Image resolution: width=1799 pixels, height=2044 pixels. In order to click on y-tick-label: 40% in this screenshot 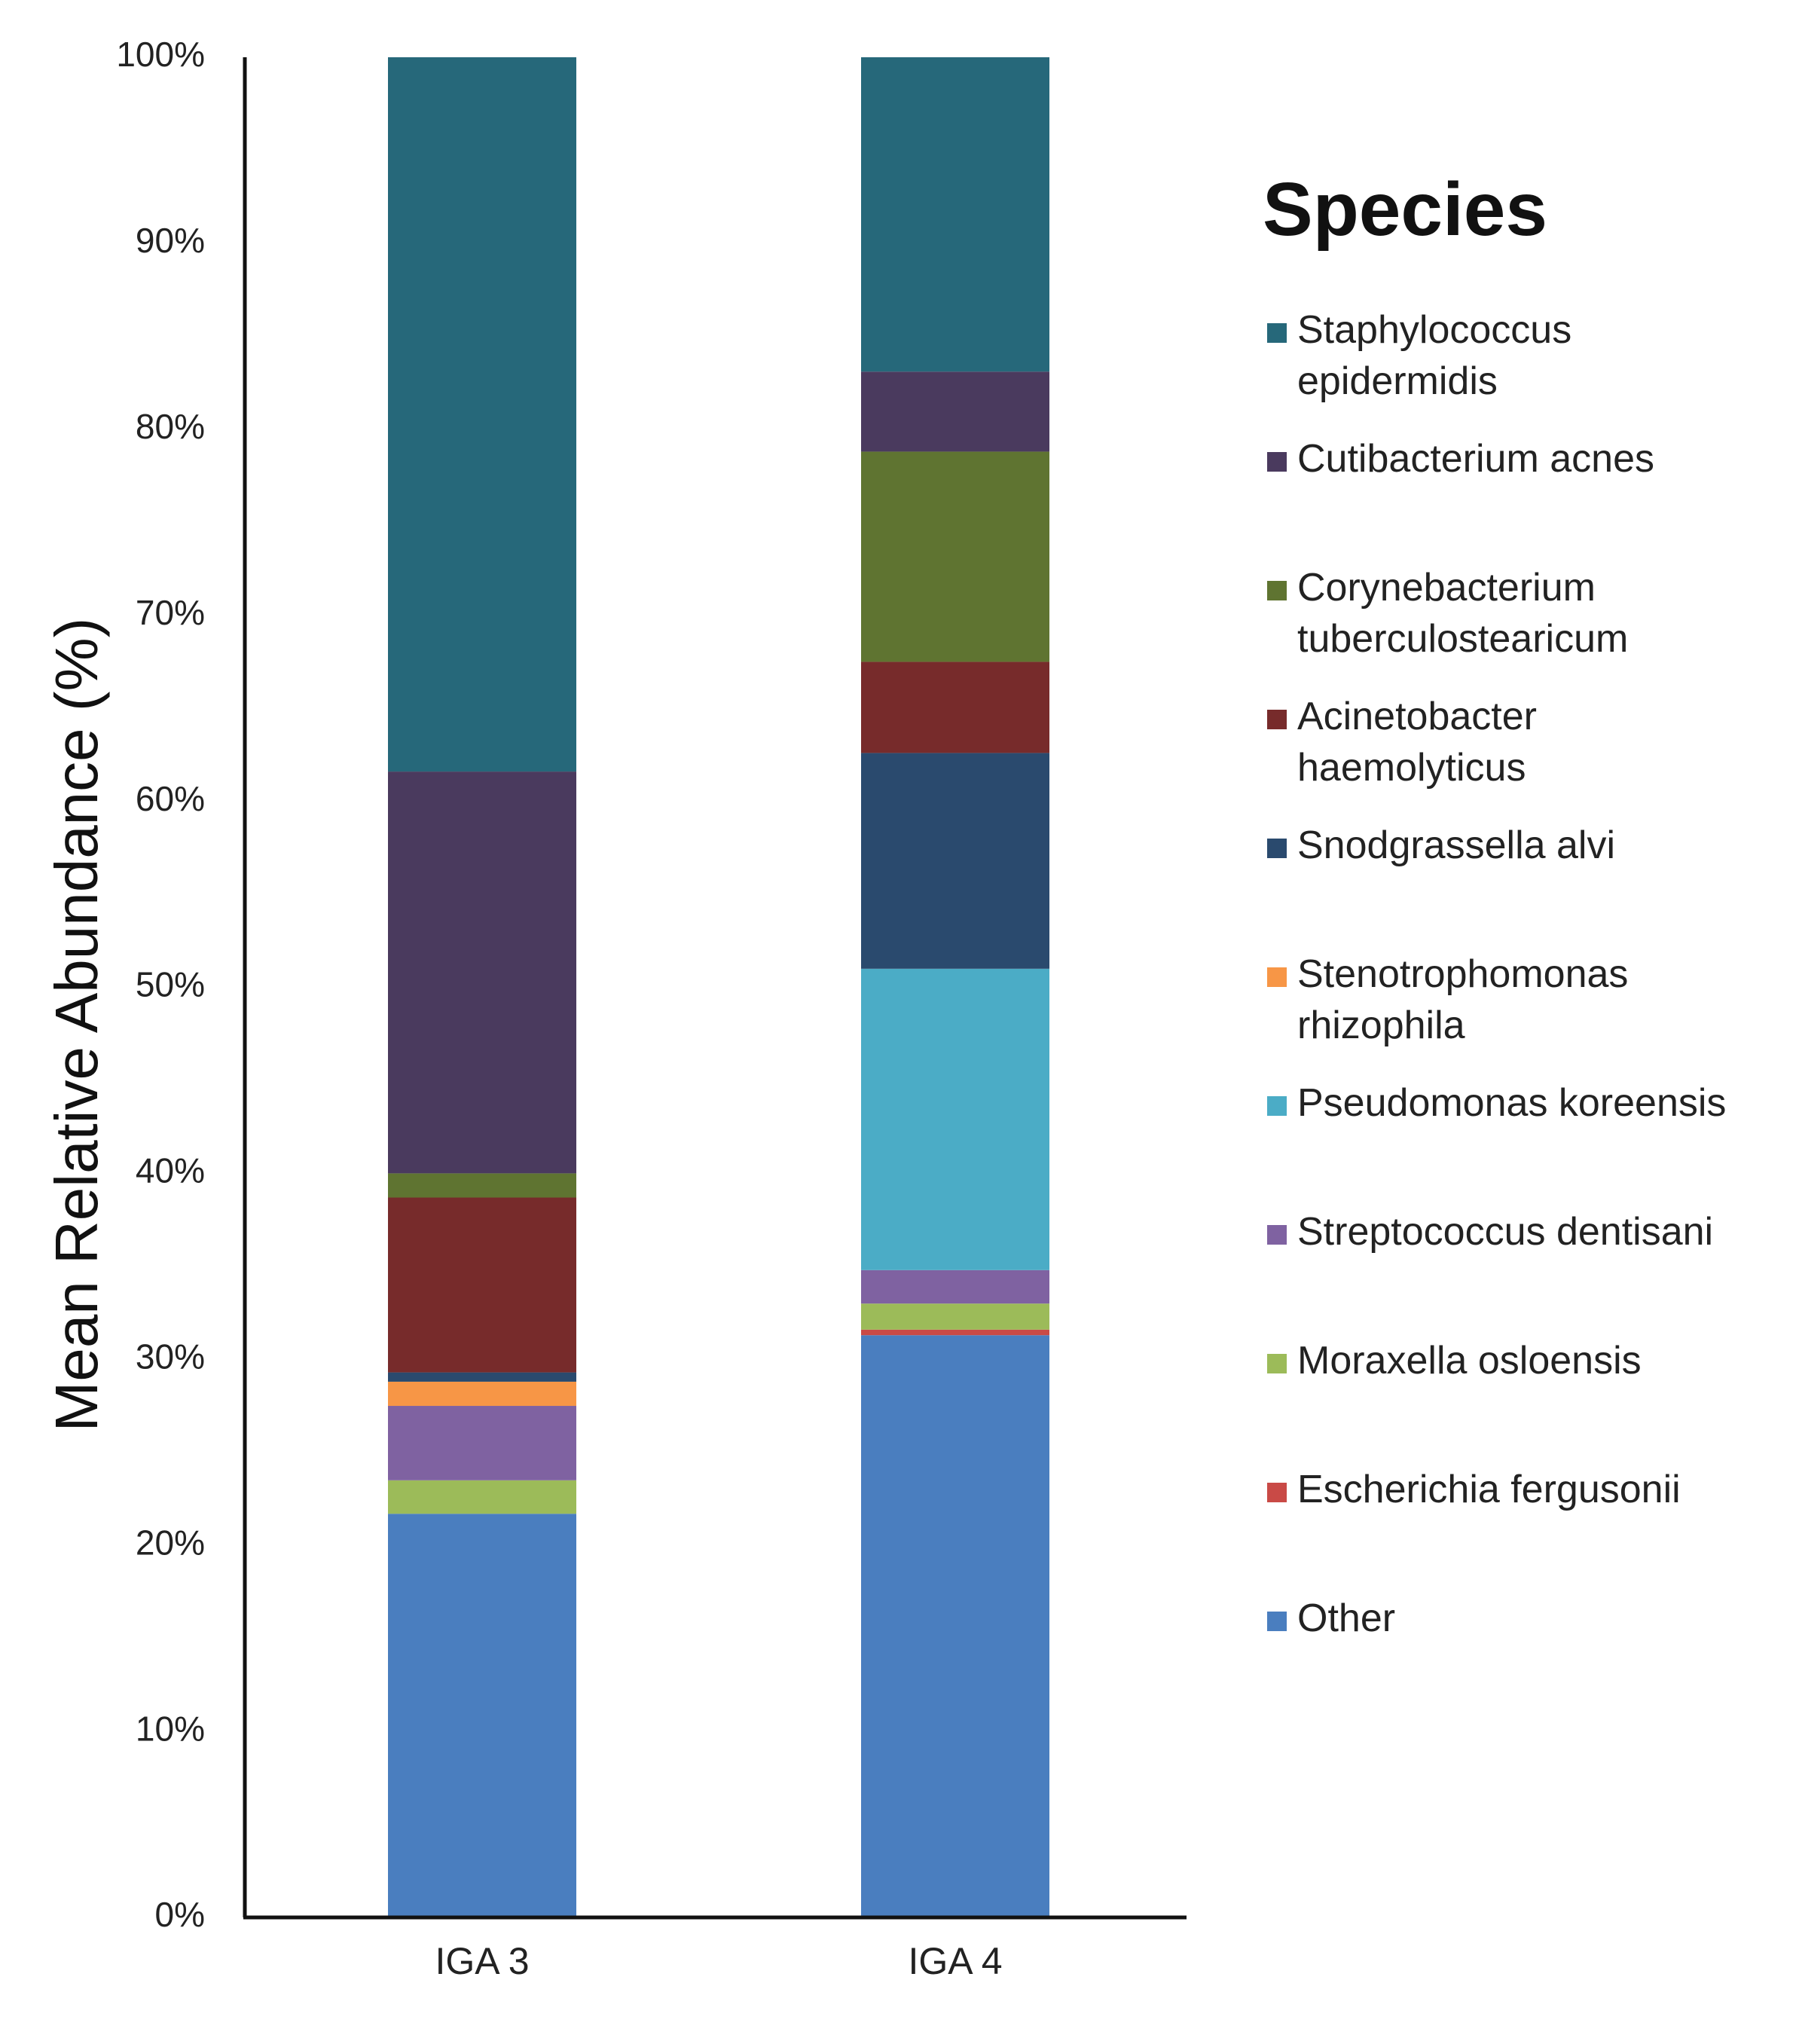, I will do `click(170, 1170)`.